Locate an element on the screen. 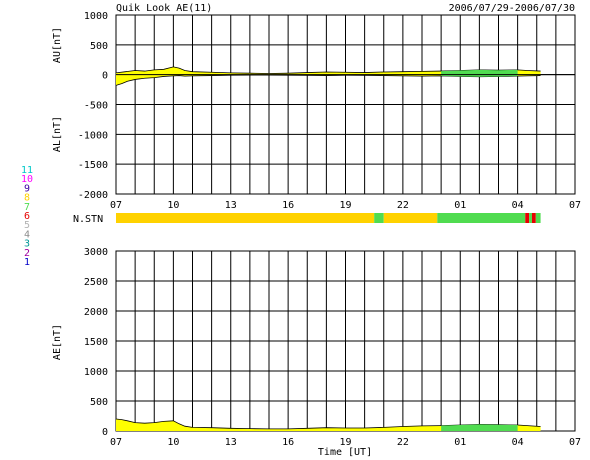 The width and height of the screenshot is (590, 460). al-axis-label: AL[nT] is located at coordinates (57, 134).